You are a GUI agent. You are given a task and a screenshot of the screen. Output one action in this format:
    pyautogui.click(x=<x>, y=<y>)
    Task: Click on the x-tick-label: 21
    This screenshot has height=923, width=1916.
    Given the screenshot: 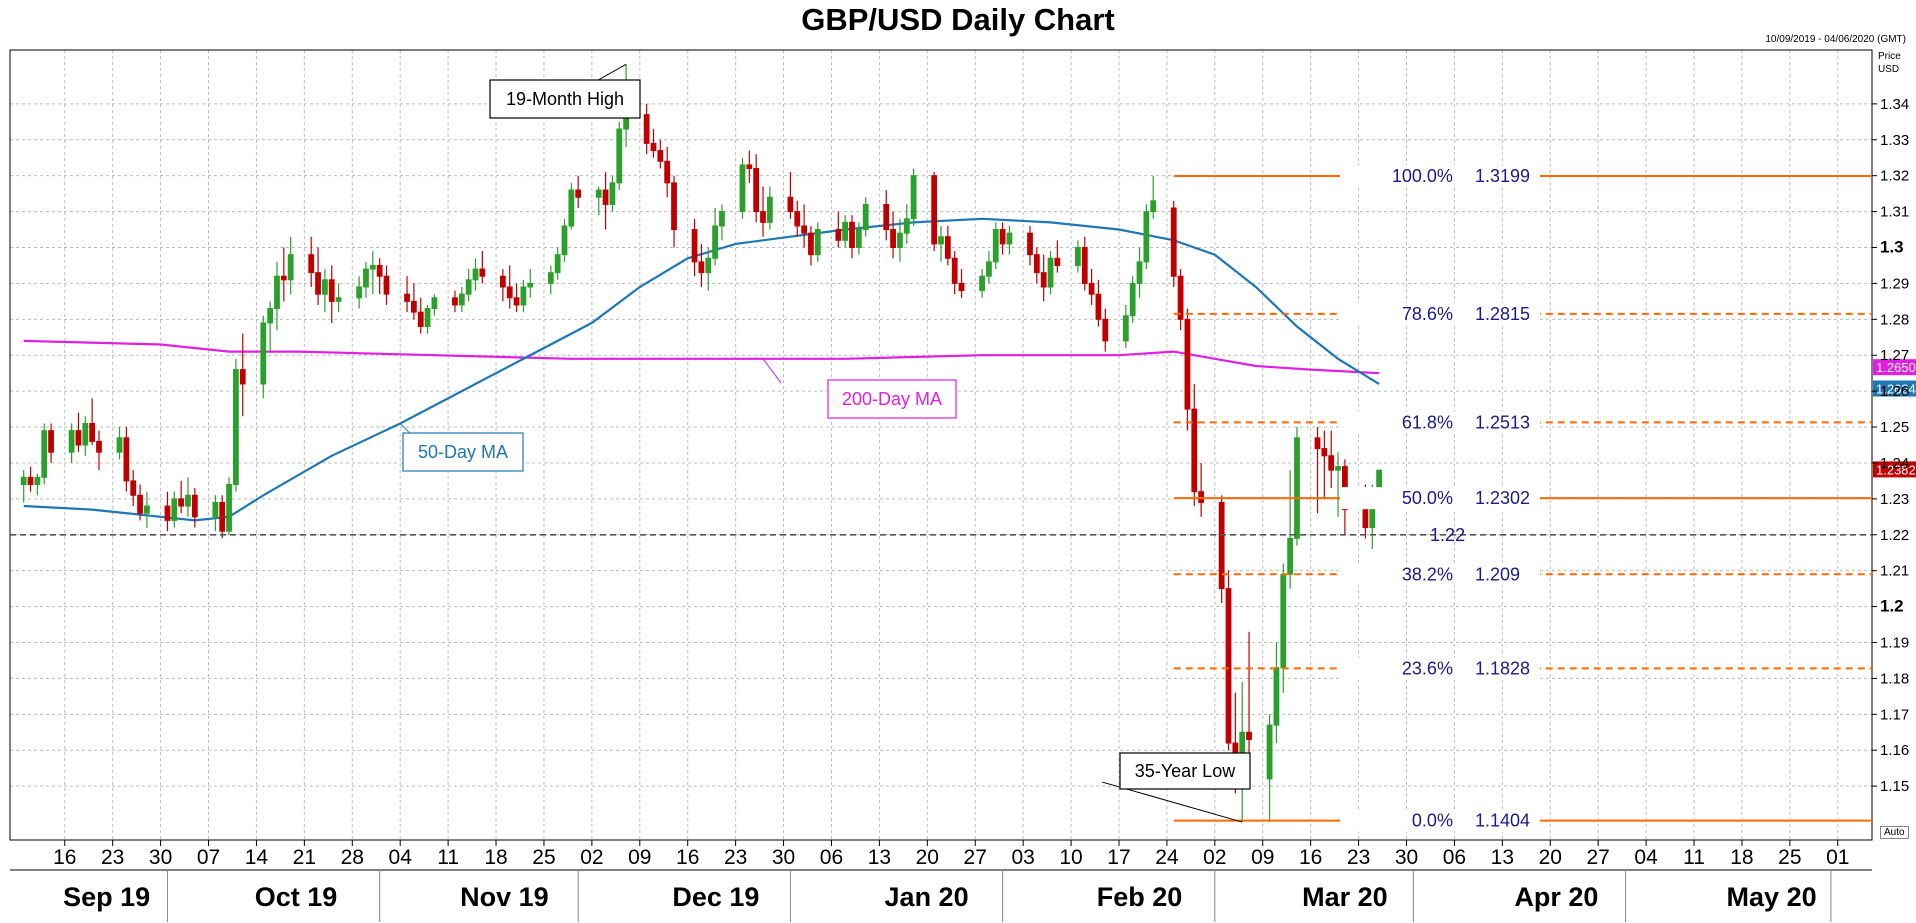 What is the action you would take?
    pyautogui.click(x=304, y=857)
    